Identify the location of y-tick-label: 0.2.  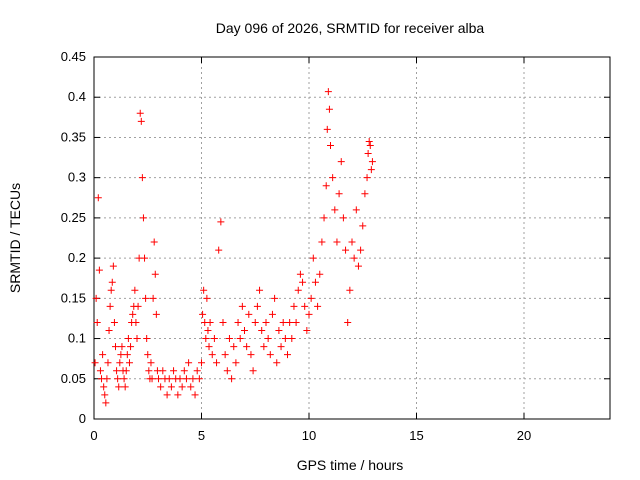
(77, 257).